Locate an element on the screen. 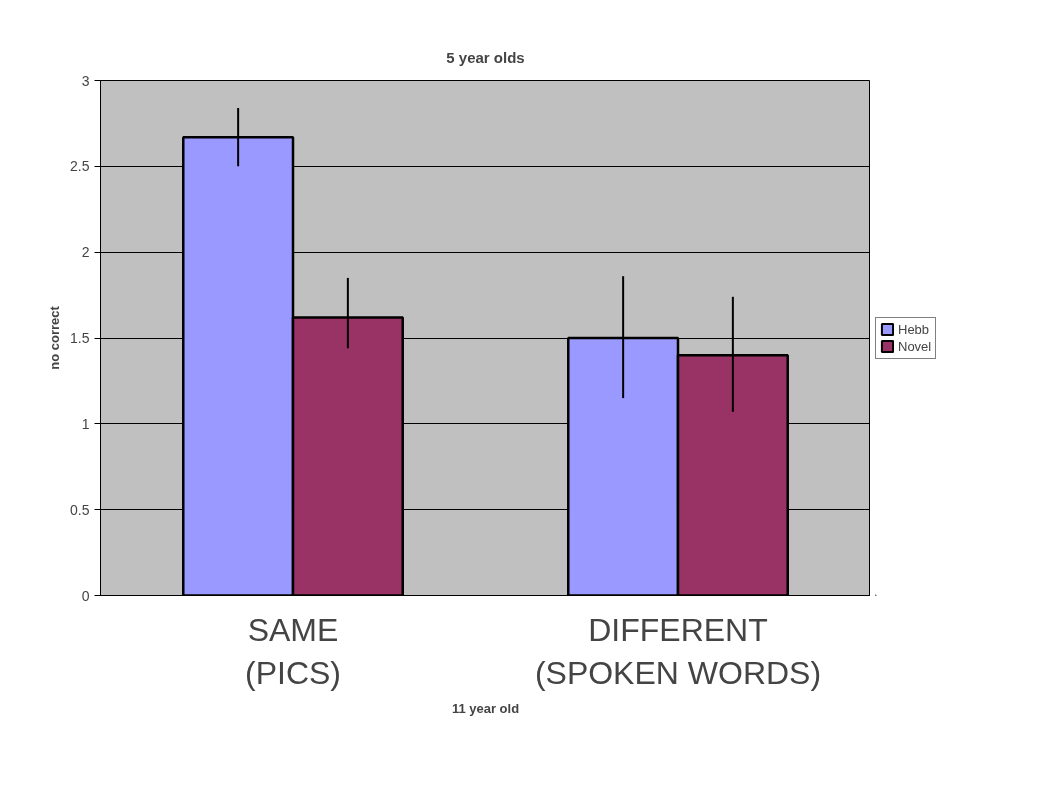 Image resolution: width=1045 pixels, height=787 pixels. legend-label: Hebb is located at coordinates (914, 329).